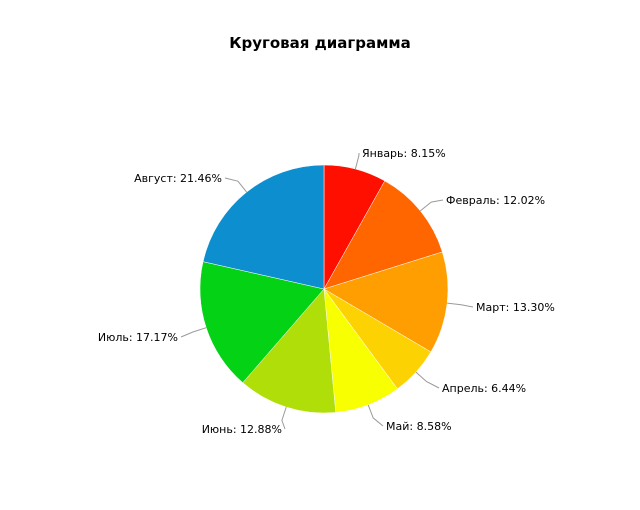  Describe the element at coordinates (484, 388) in the screenshot. I see `slice-label-4: Апрель: 6.44%` at that location.